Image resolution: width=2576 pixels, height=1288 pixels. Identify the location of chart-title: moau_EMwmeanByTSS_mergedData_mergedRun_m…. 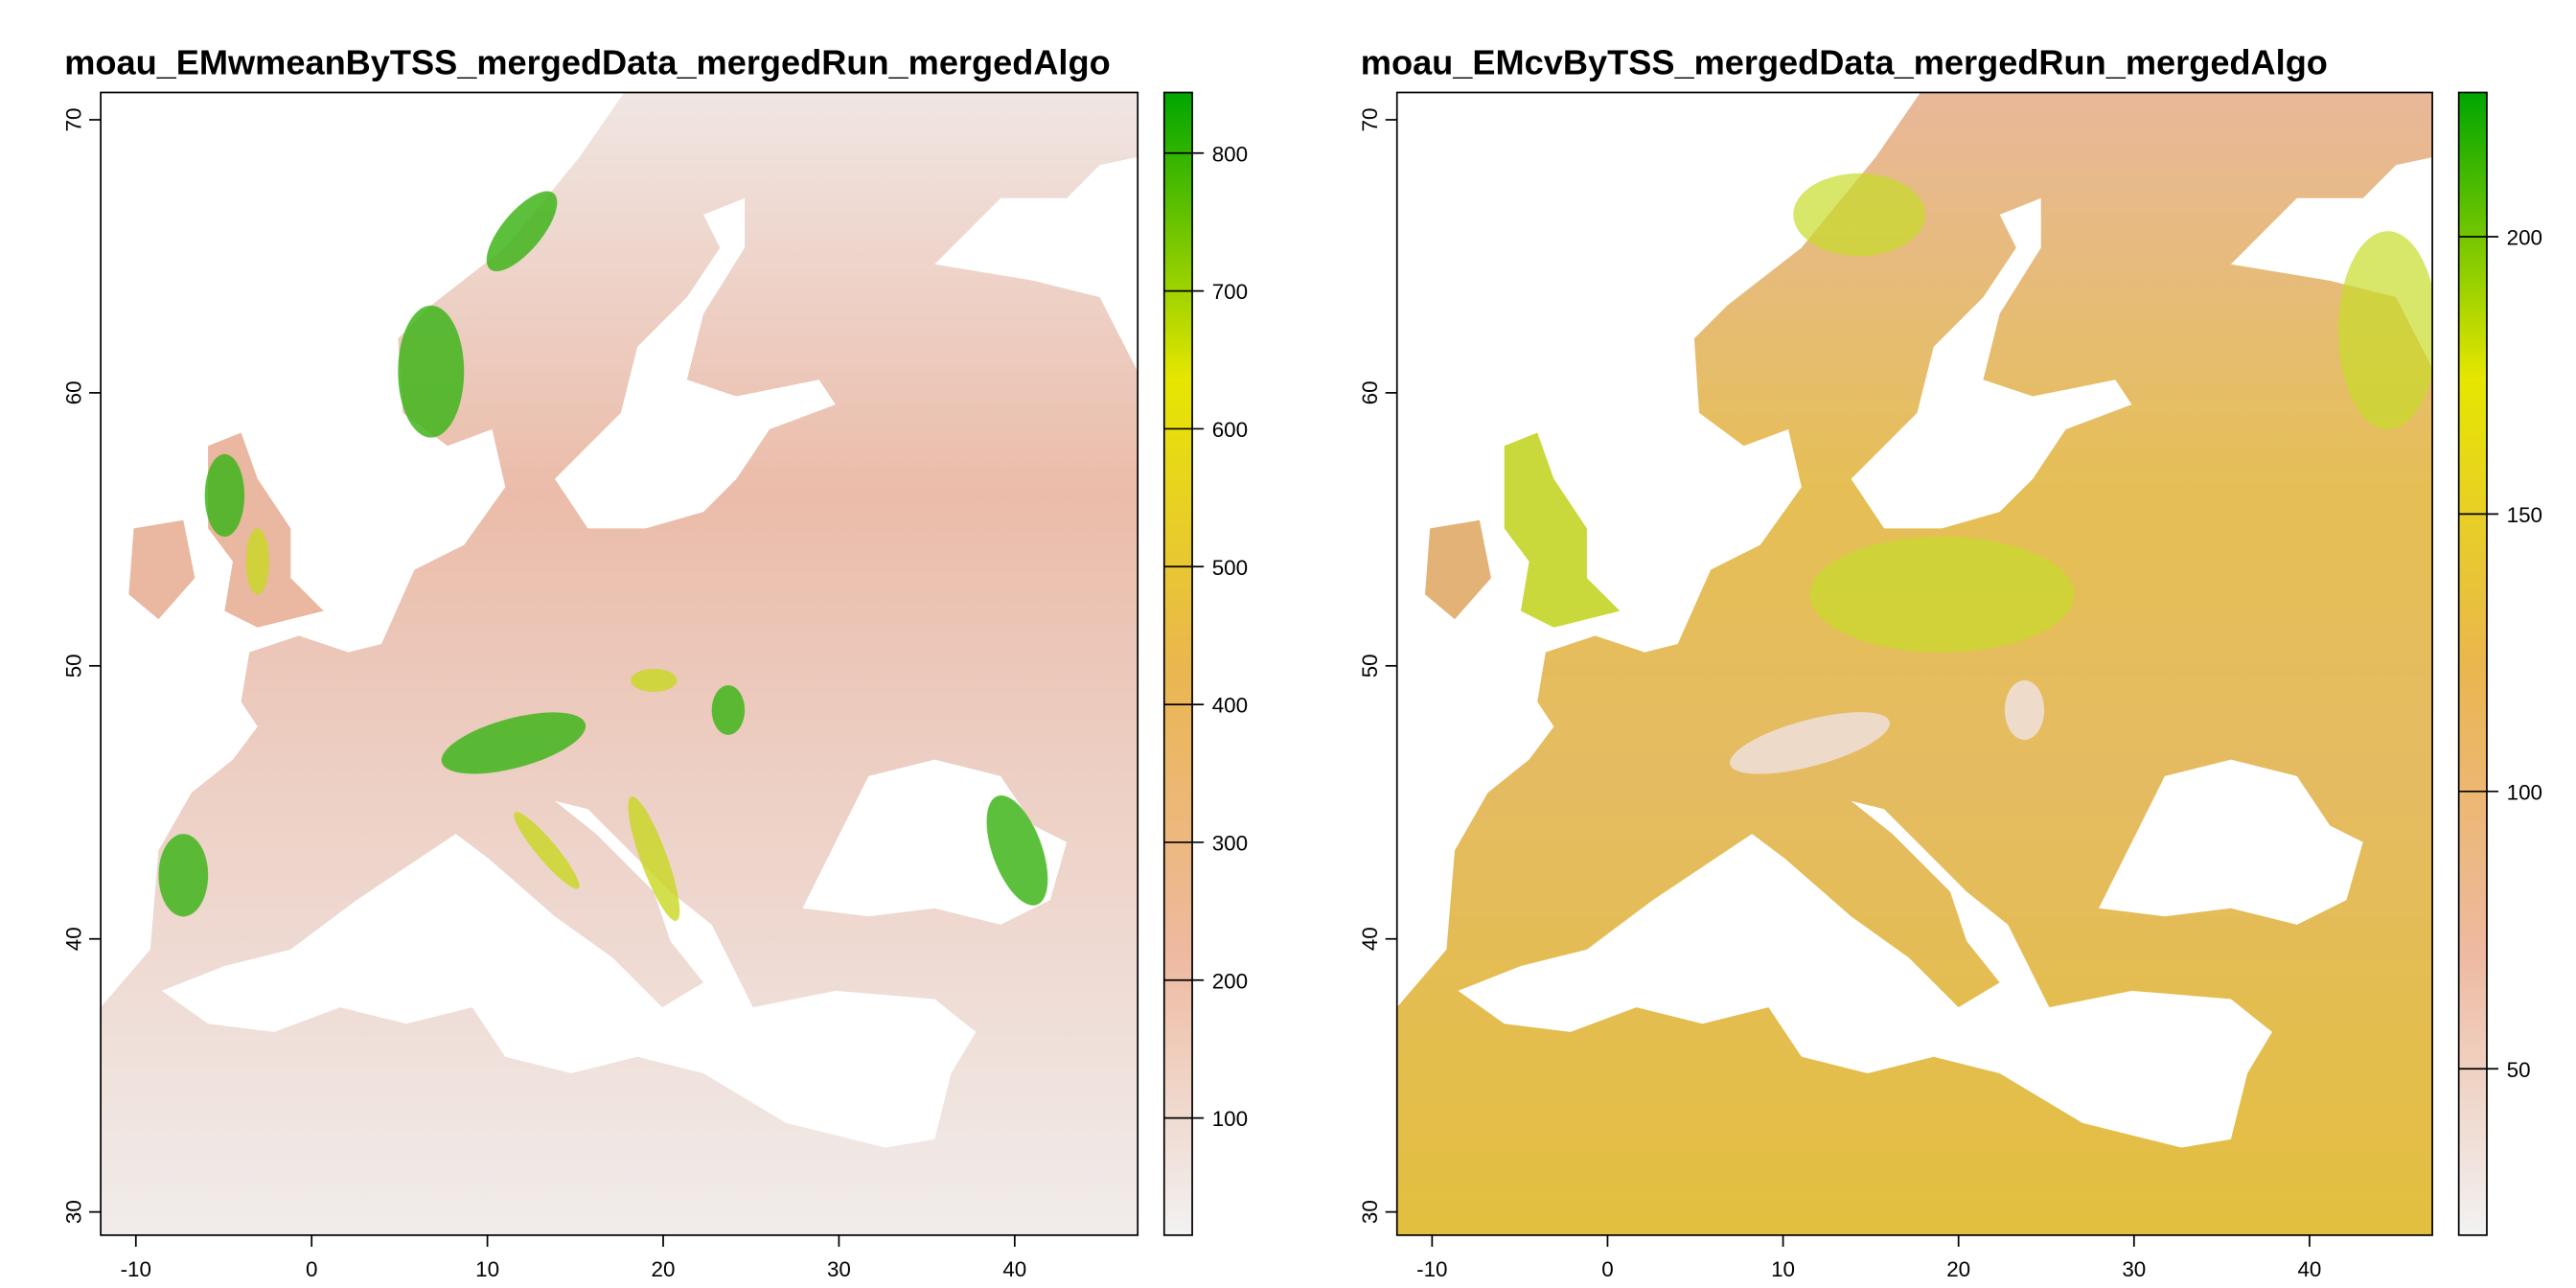
(587, 63).